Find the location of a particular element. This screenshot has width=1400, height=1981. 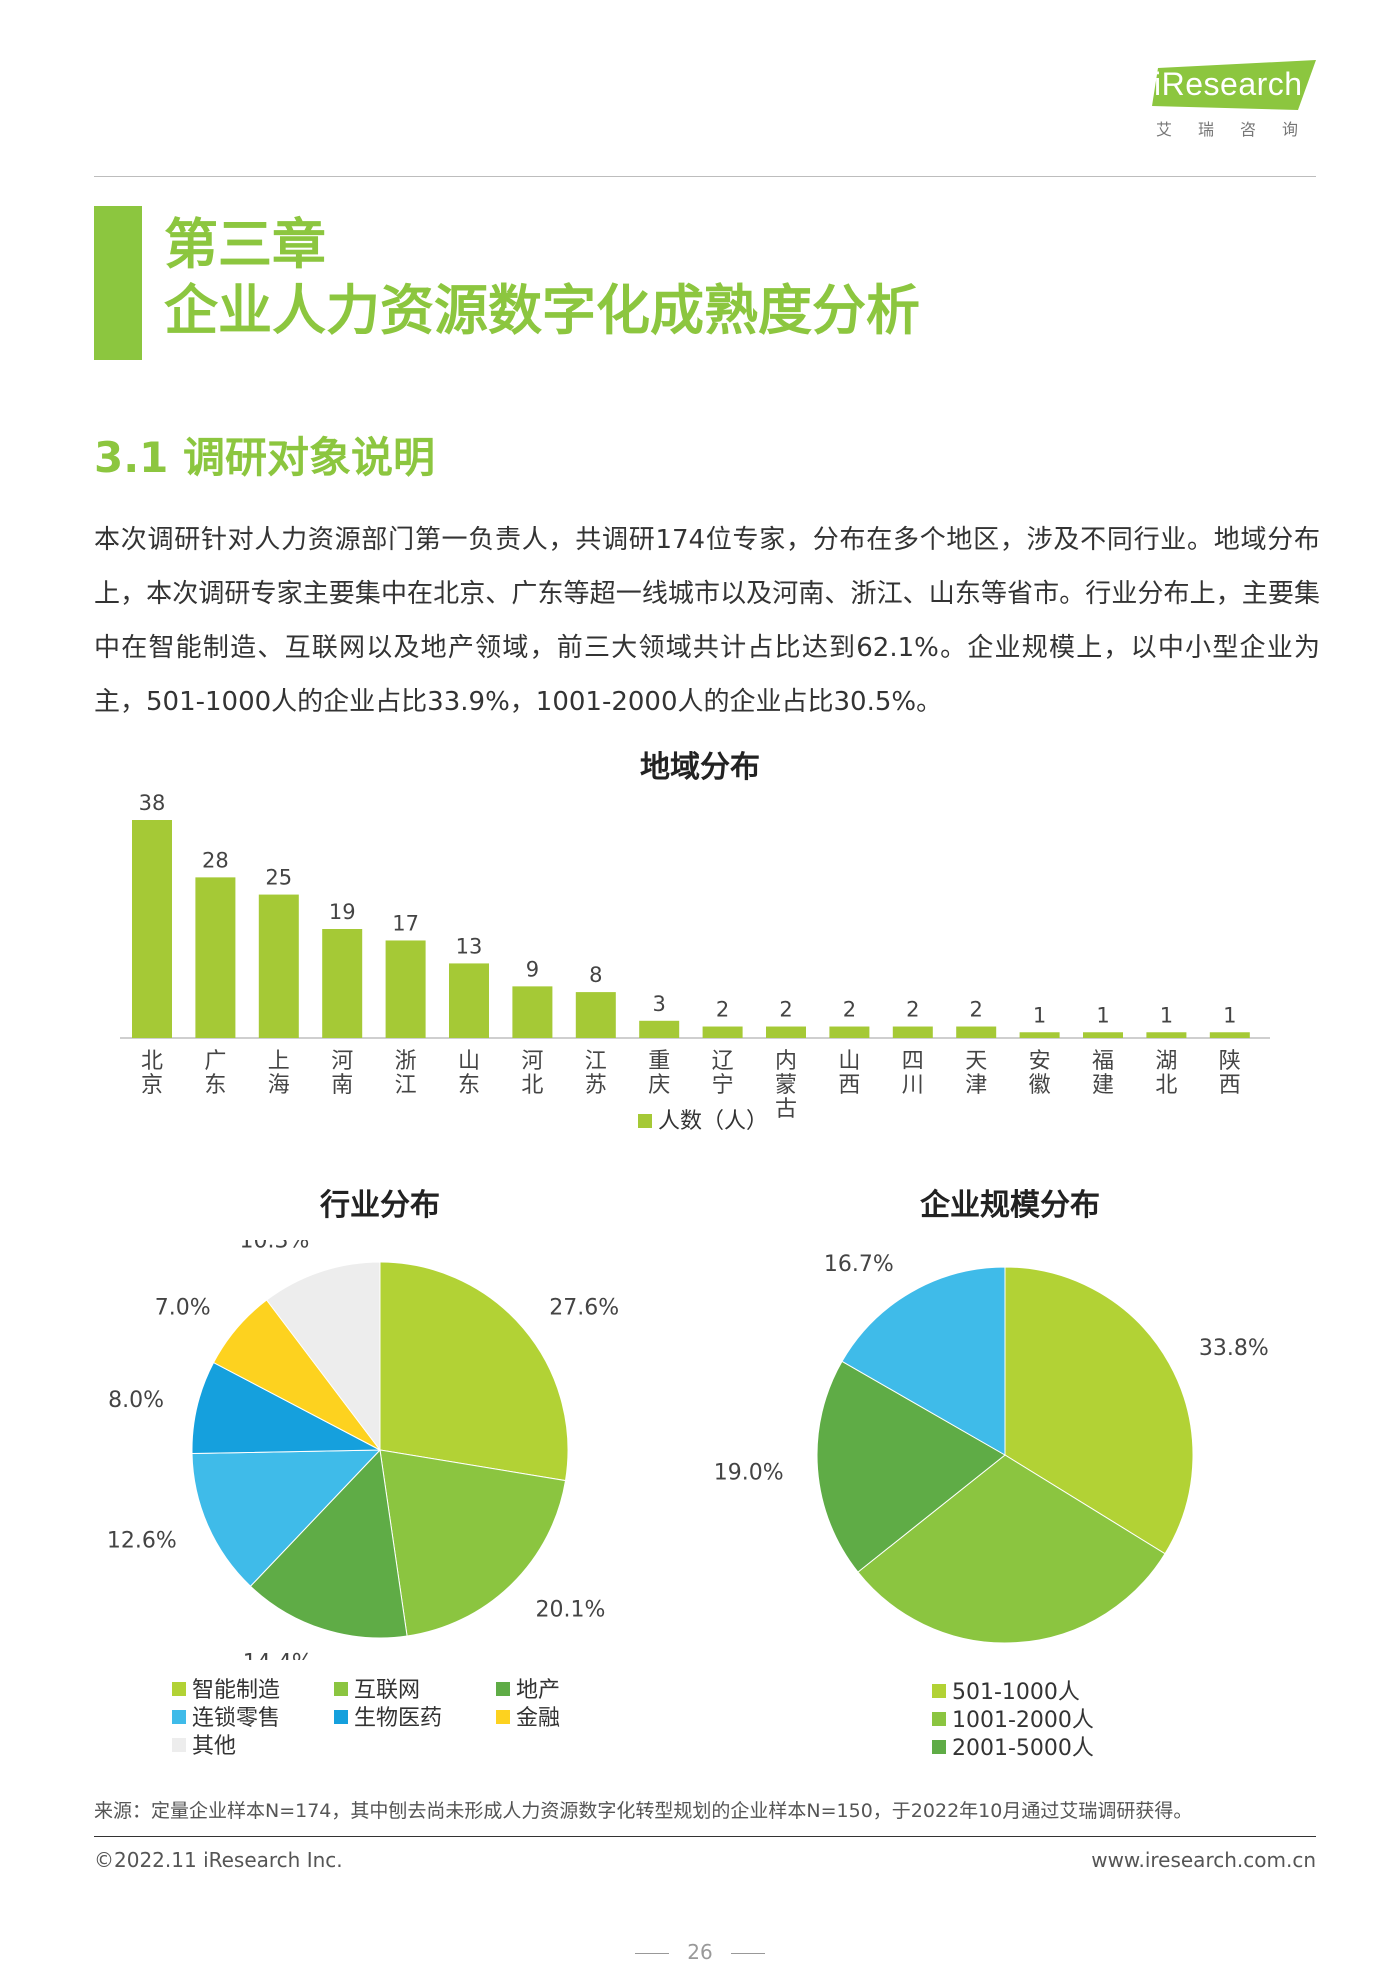

bar-浙江 is located at coordinates (405, 989).